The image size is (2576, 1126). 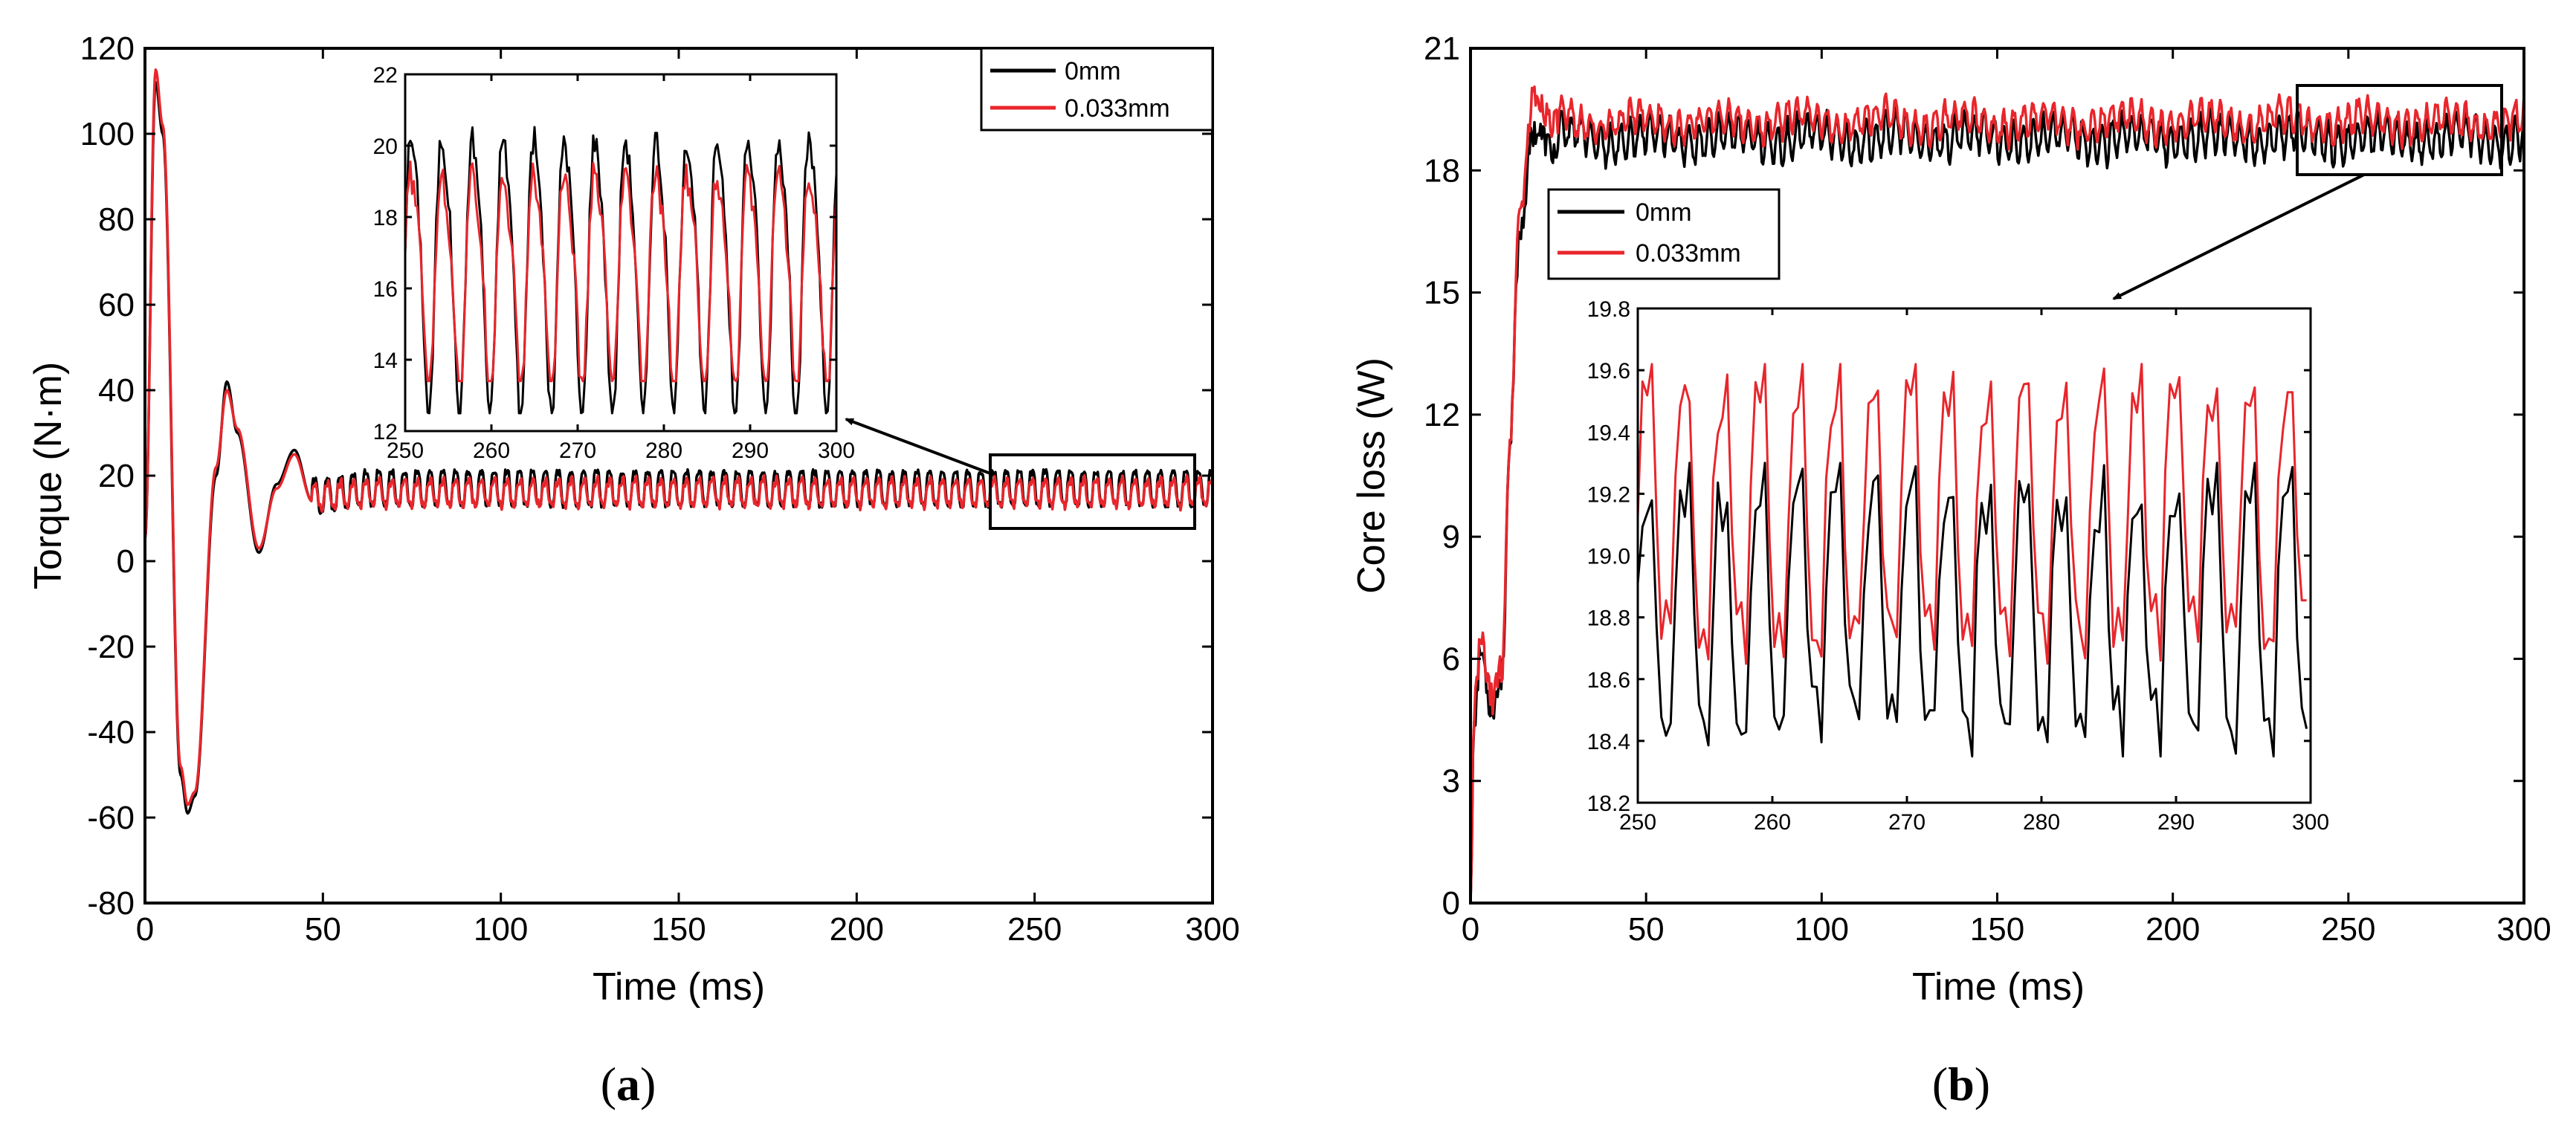 I want to click on panel-b-inset-series, so click(x=1972, y=560).